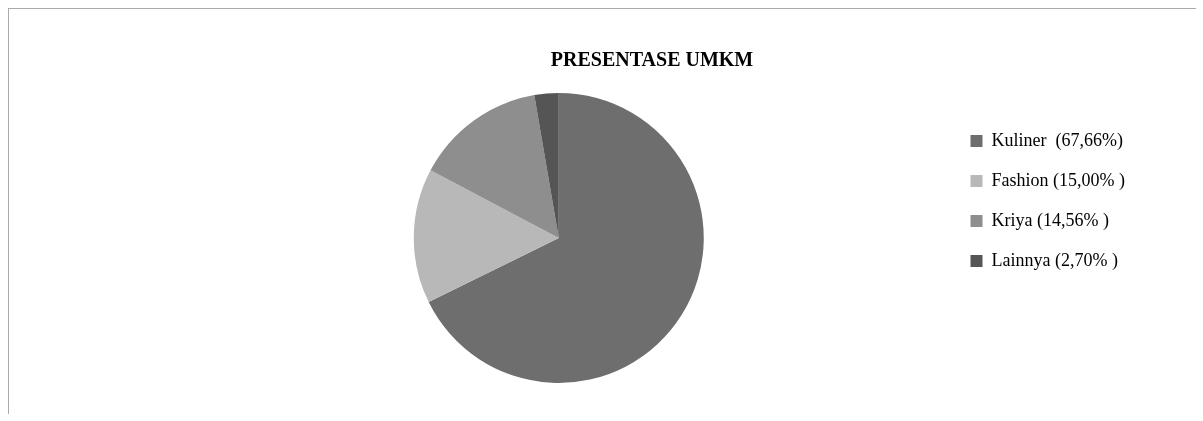  Describe the element at coordinates (1054, 260) in the screenshot. I see `legend-label: Lainnya (2,70% )` at that location.